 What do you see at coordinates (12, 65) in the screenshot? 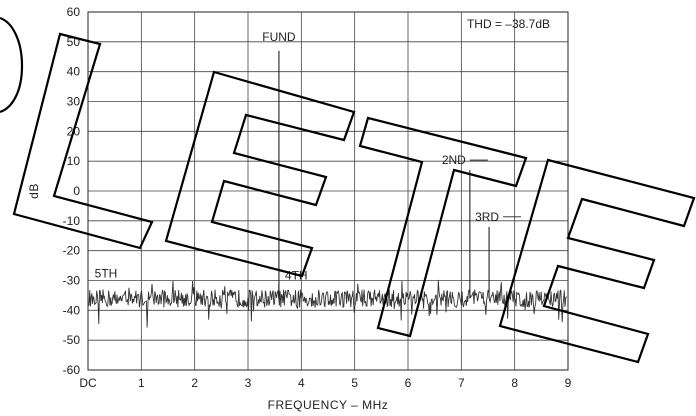
I see `watermark-letter-d` at bounding box center [12, 65].